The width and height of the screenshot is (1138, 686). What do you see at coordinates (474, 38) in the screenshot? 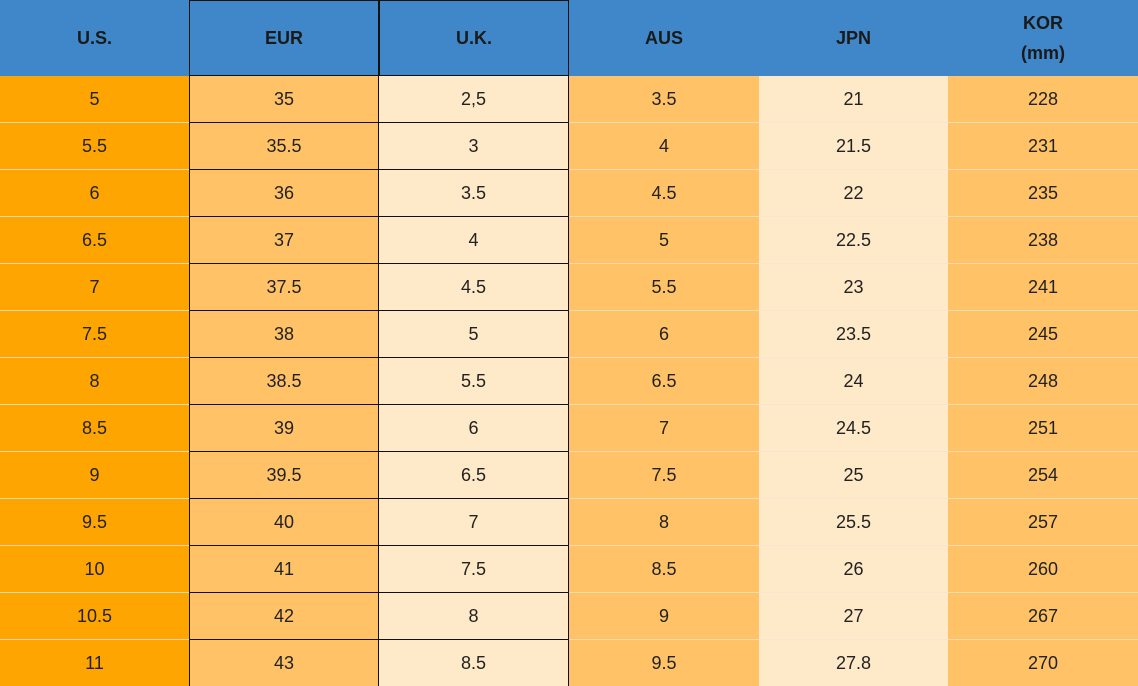
I see `header-cell: U.K.` at bounding box center [474, 38].